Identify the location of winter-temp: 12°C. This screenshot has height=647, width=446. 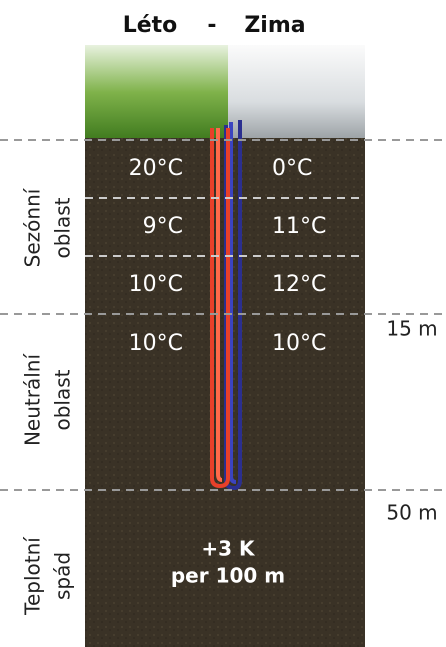
(299, 284).